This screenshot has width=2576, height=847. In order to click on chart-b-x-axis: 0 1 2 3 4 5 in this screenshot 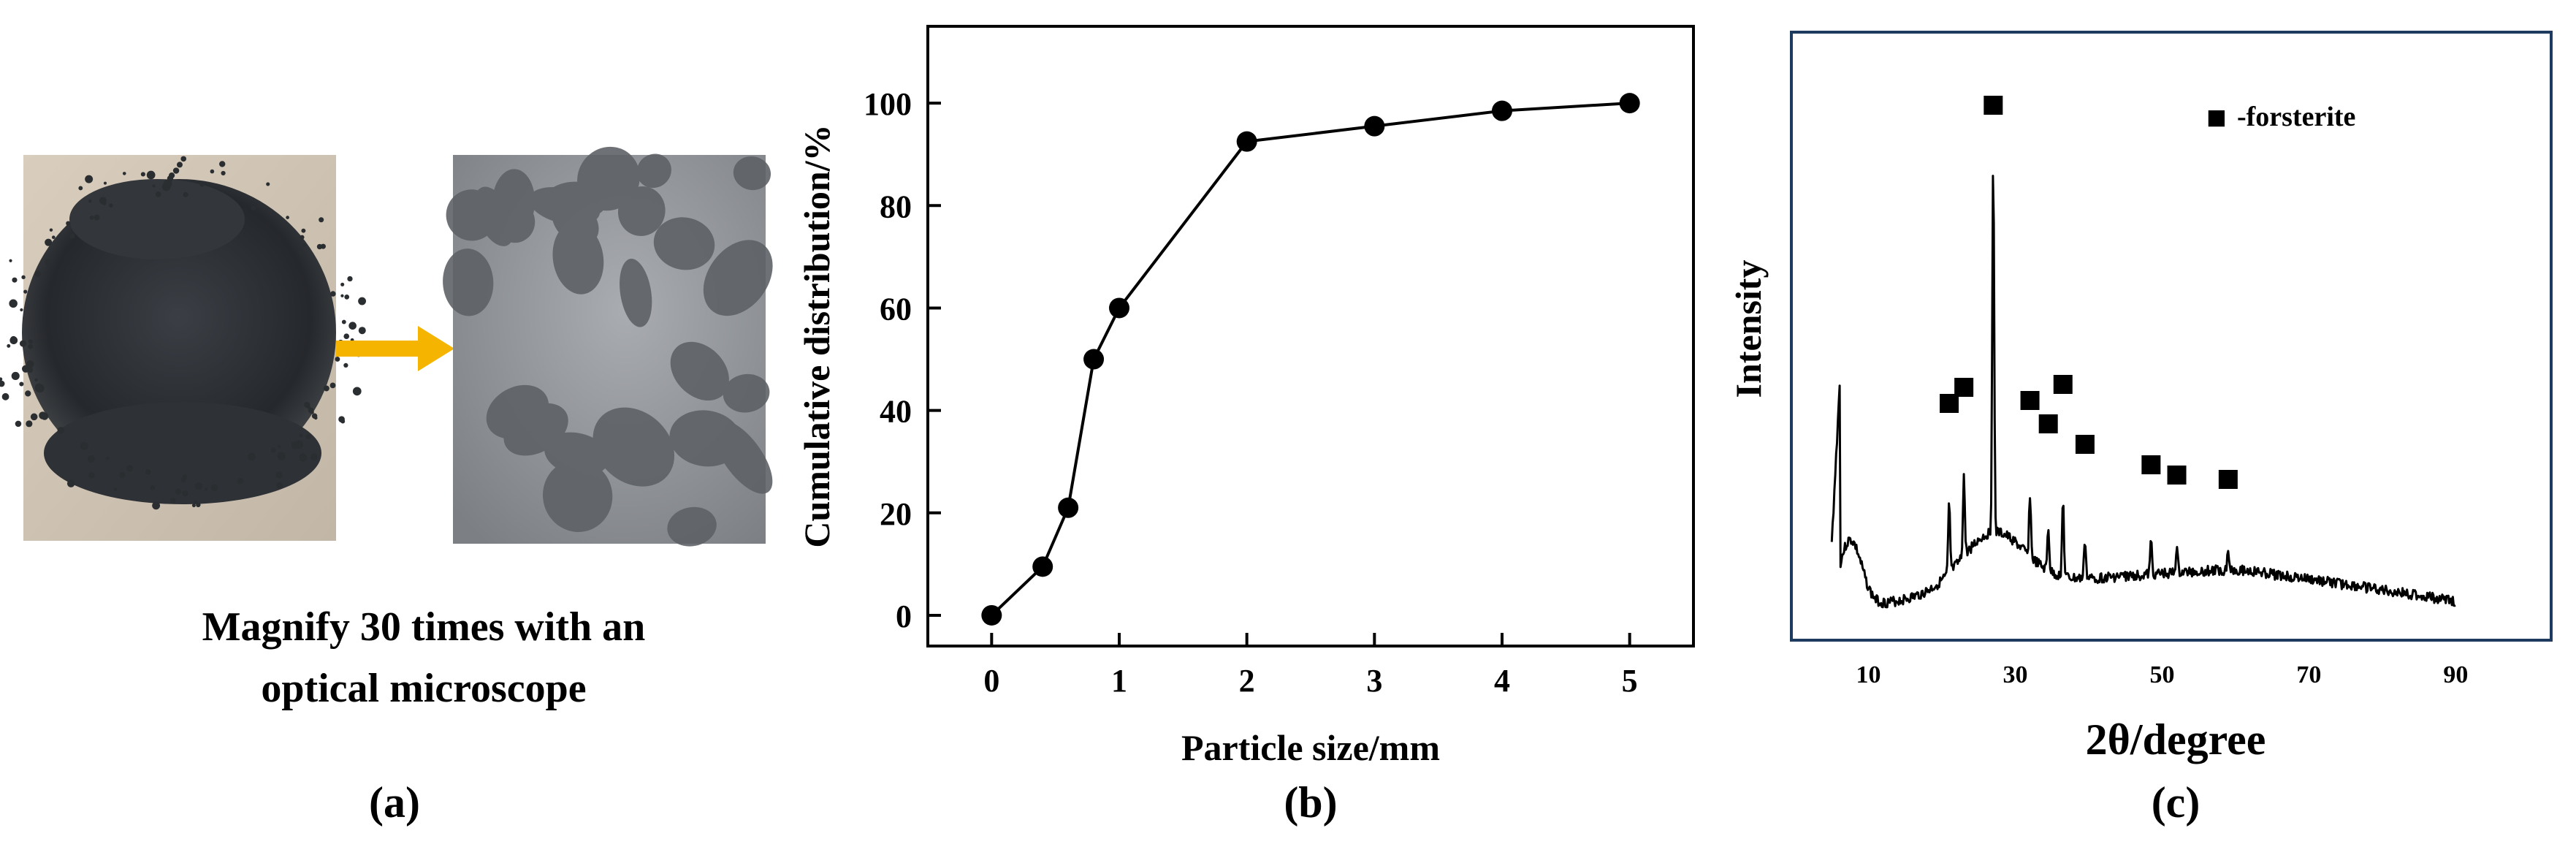, I will do `click(1310, 666)`.